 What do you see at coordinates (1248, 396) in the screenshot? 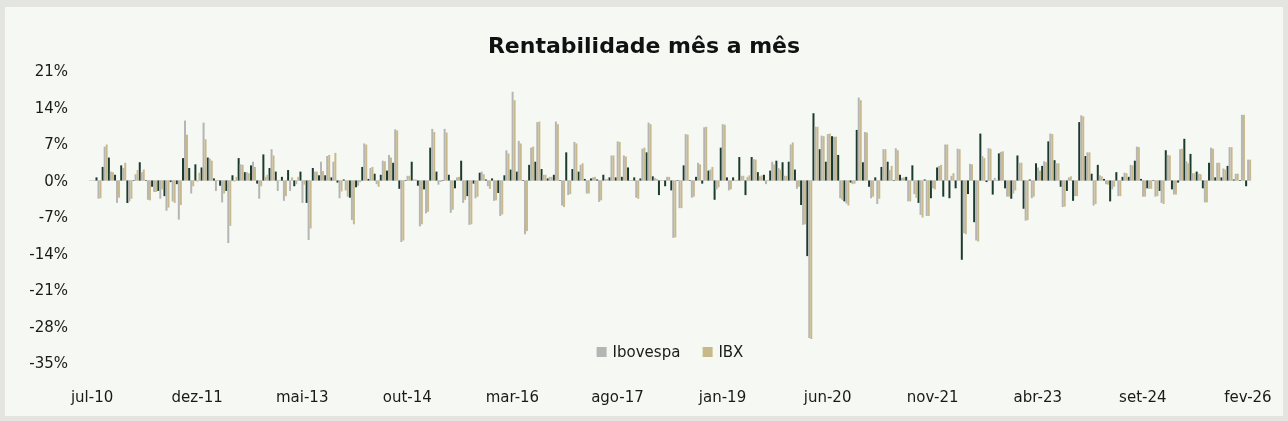
I see `x-tick-label: fev-26` at bounding box center [1248, 396].